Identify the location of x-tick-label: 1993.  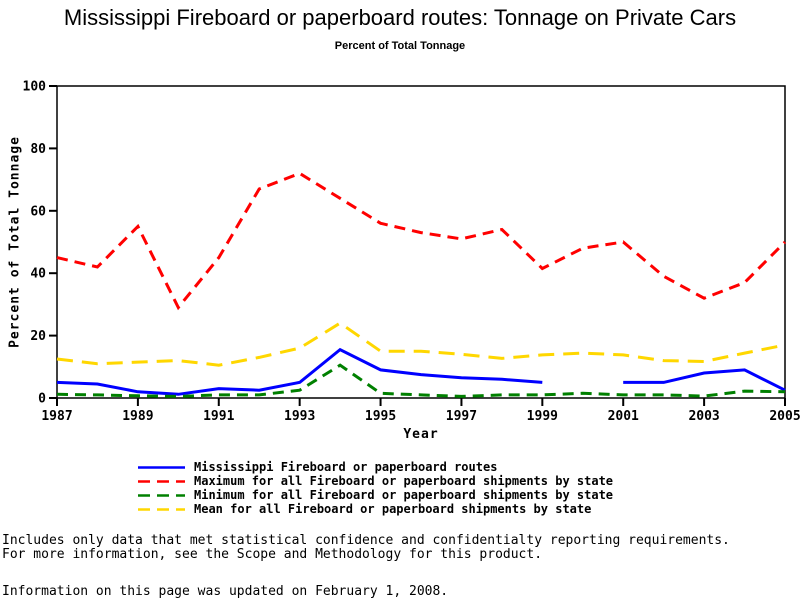
(299, 416).